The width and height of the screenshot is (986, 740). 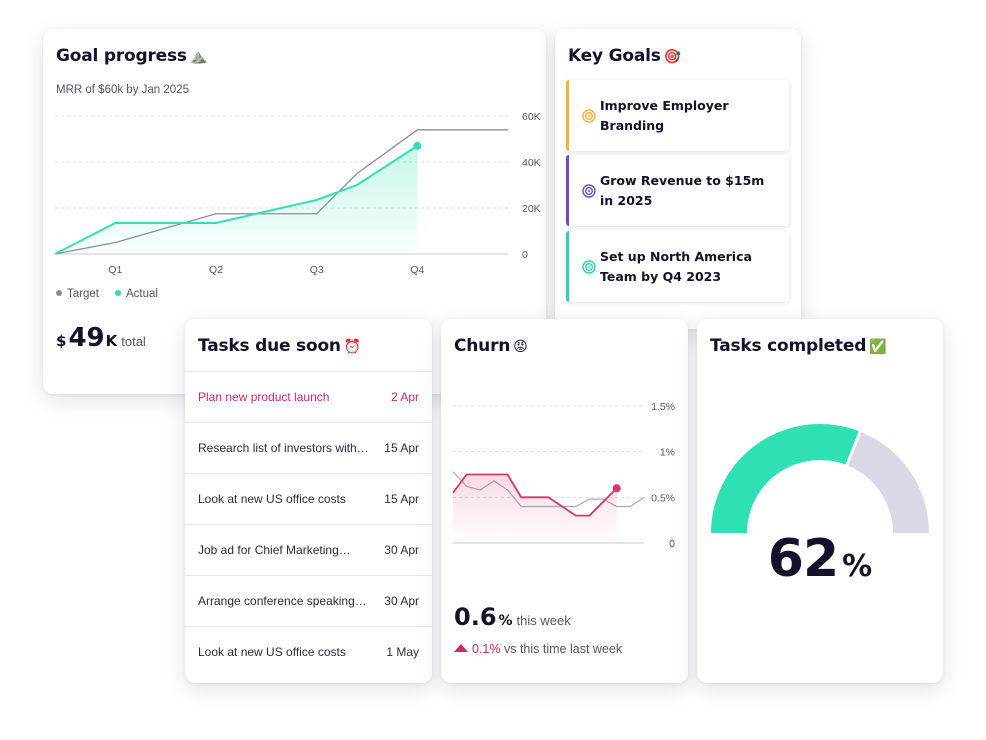 I want to click on y-tick-label: 0.5%, so click(x=663, y=498).